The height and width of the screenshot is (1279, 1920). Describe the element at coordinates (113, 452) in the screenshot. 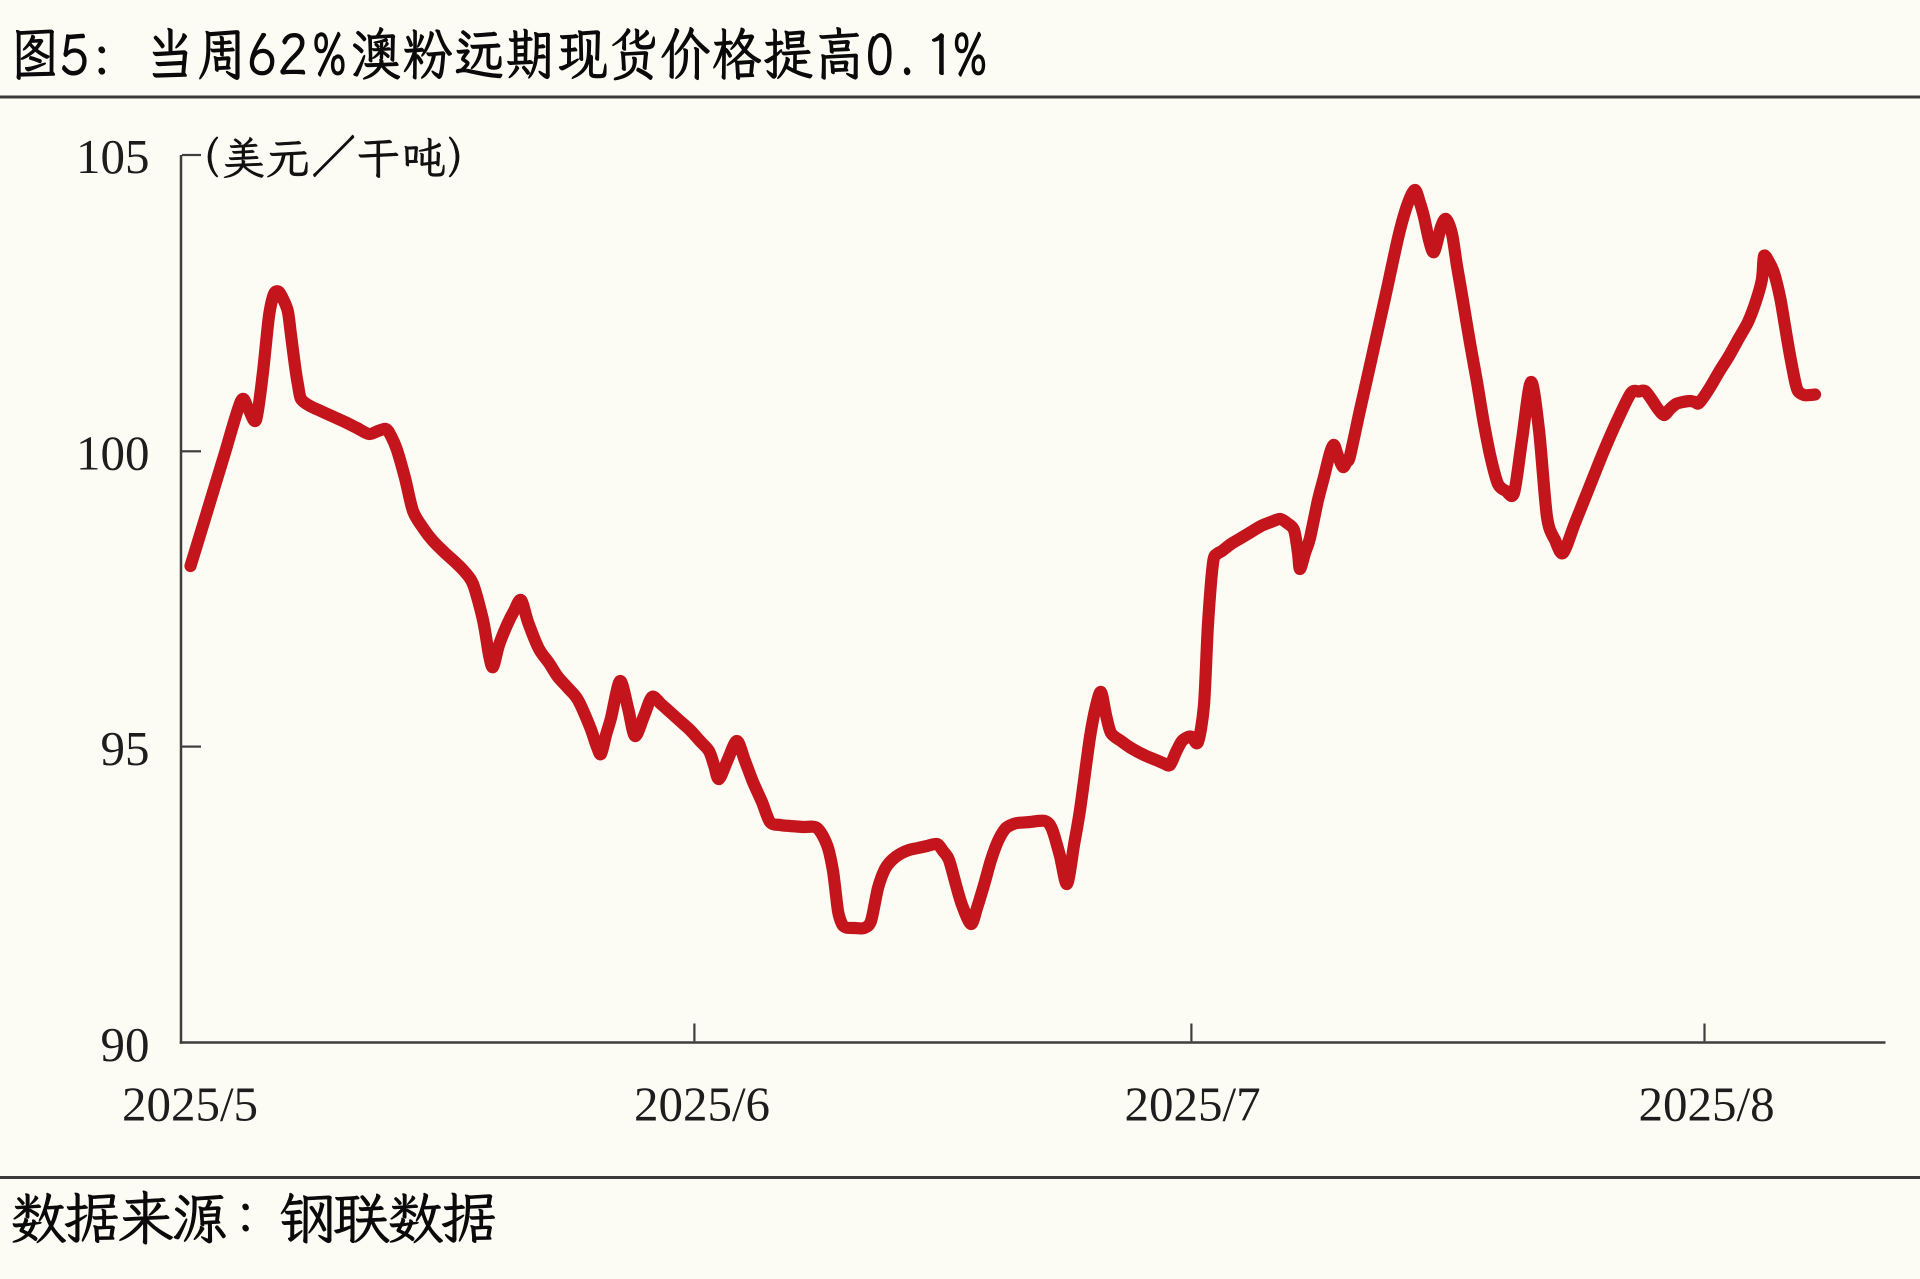

I see `svg-text: 100` at that location.